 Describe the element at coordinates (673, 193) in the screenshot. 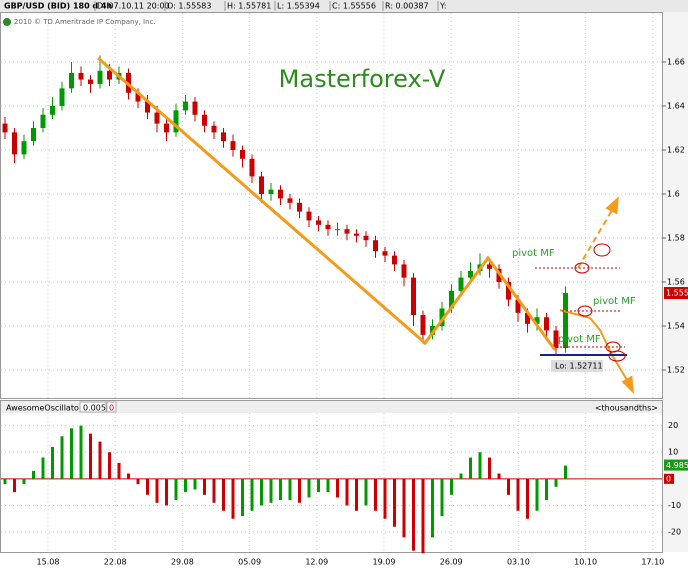

I see `y-tick-label: 1.6` at that location.